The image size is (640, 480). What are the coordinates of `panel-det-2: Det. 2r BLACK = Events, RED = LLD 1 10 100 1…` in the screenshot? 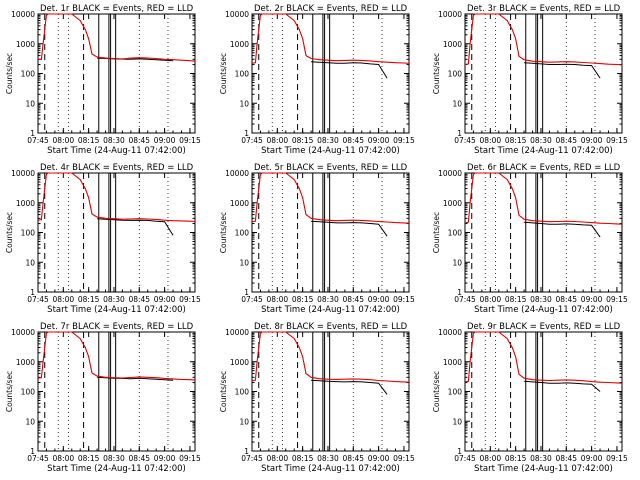 It's located at (317, 80).